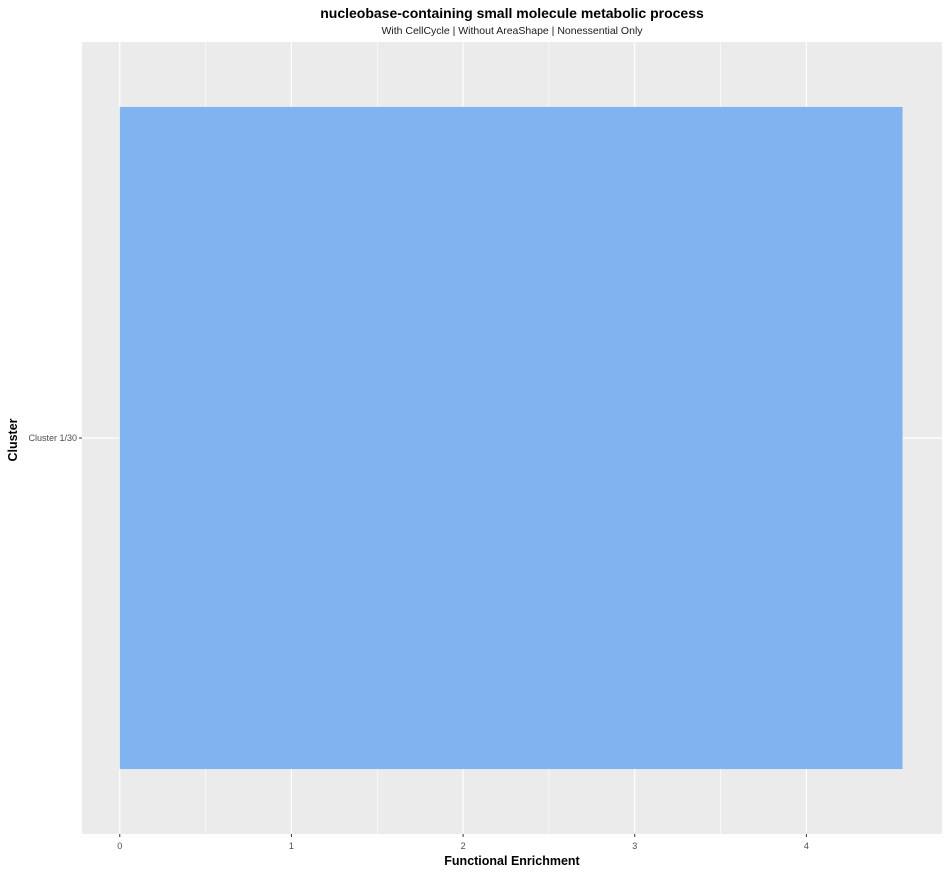  I want to click on x-tick-label: 1, so click(291, 846).